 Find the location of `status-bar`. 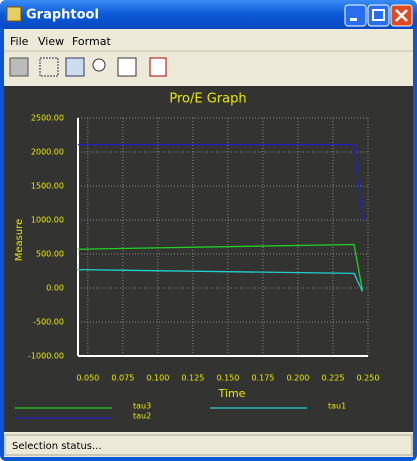

status-bar is located at coordinates (208, 445).